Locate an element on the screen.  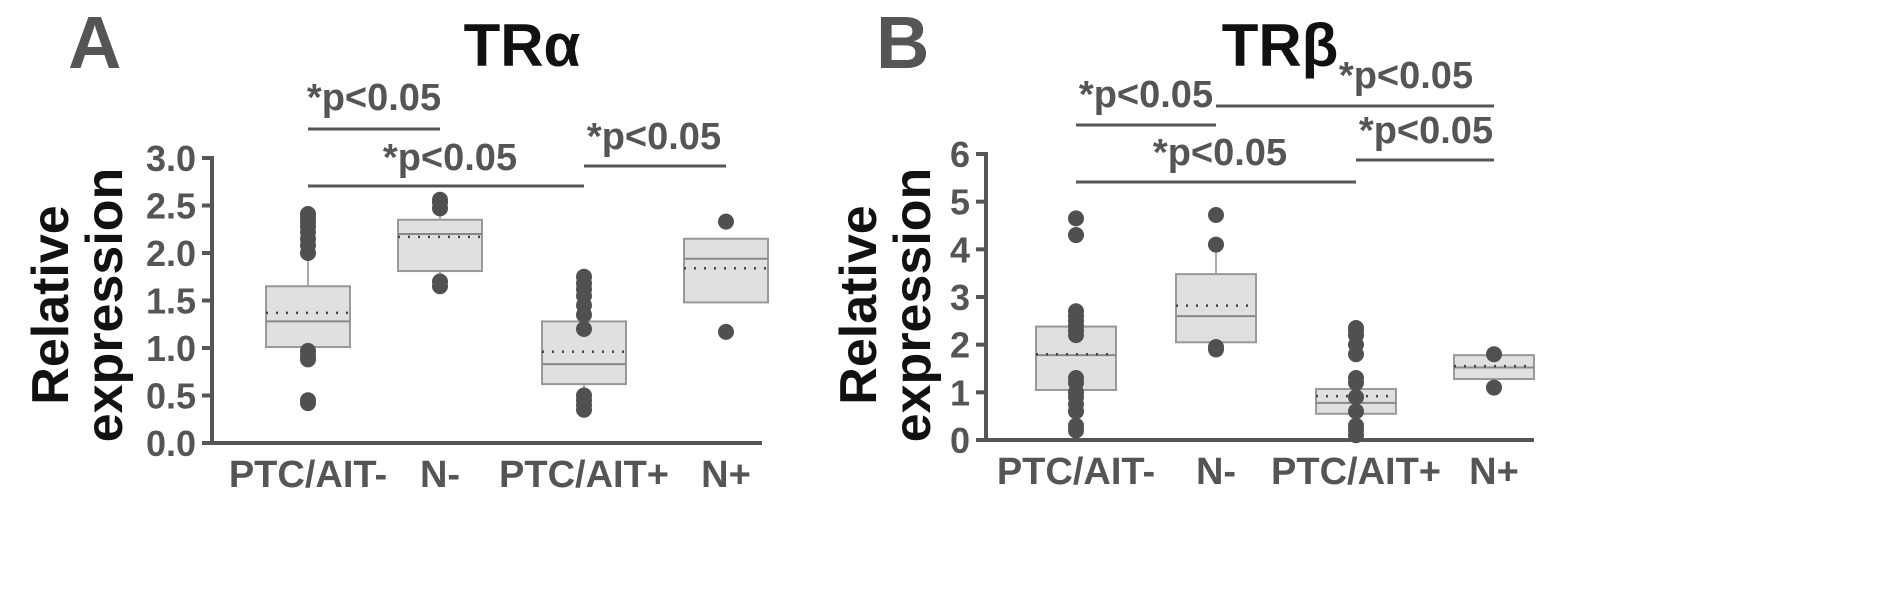
y-tick-label: 1.0 is located at coordinates (171, 348).